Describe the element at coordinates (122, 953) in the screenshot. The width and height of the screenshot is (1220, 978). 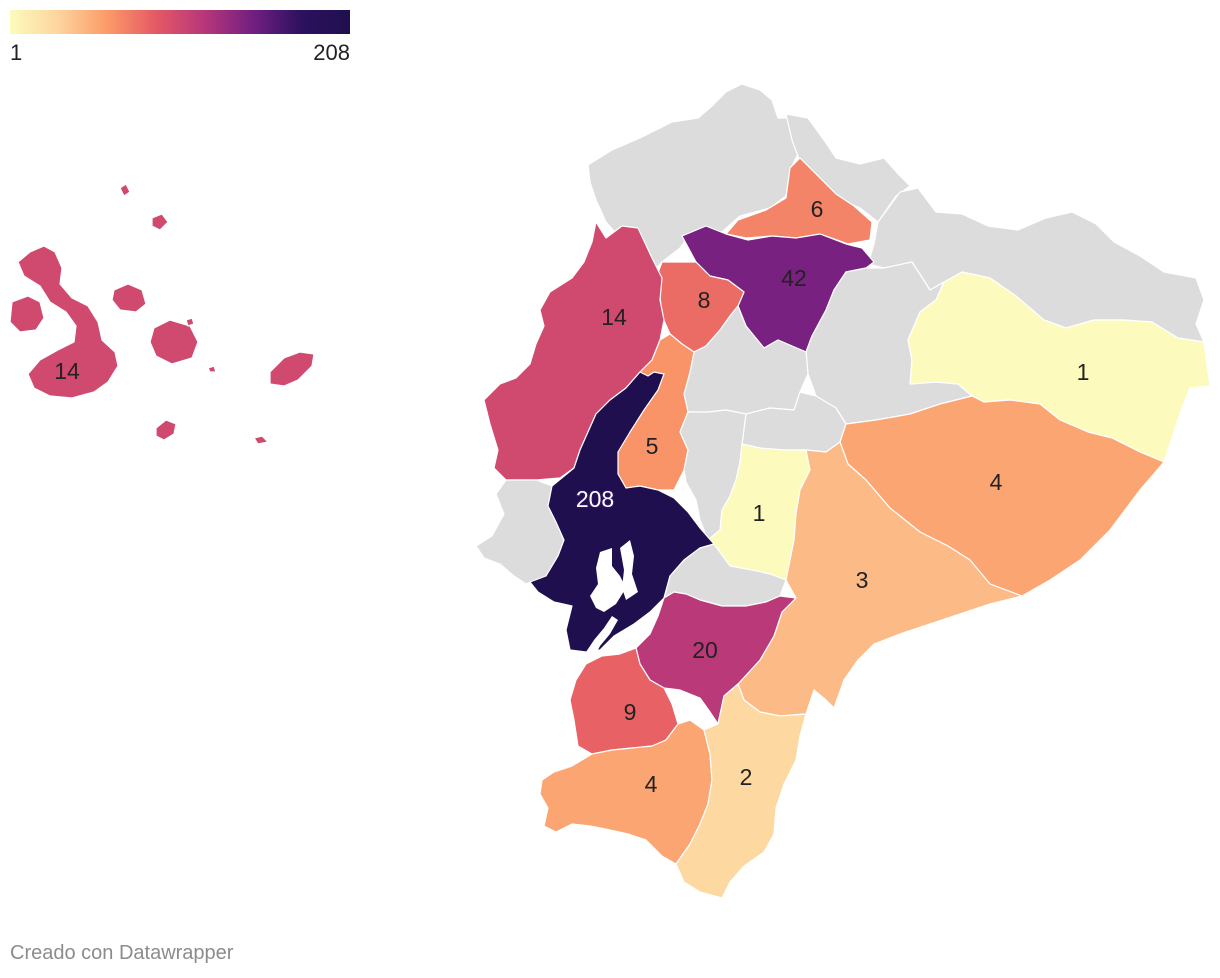
I see `credit-text: Creado con Datawrapper` at that location.